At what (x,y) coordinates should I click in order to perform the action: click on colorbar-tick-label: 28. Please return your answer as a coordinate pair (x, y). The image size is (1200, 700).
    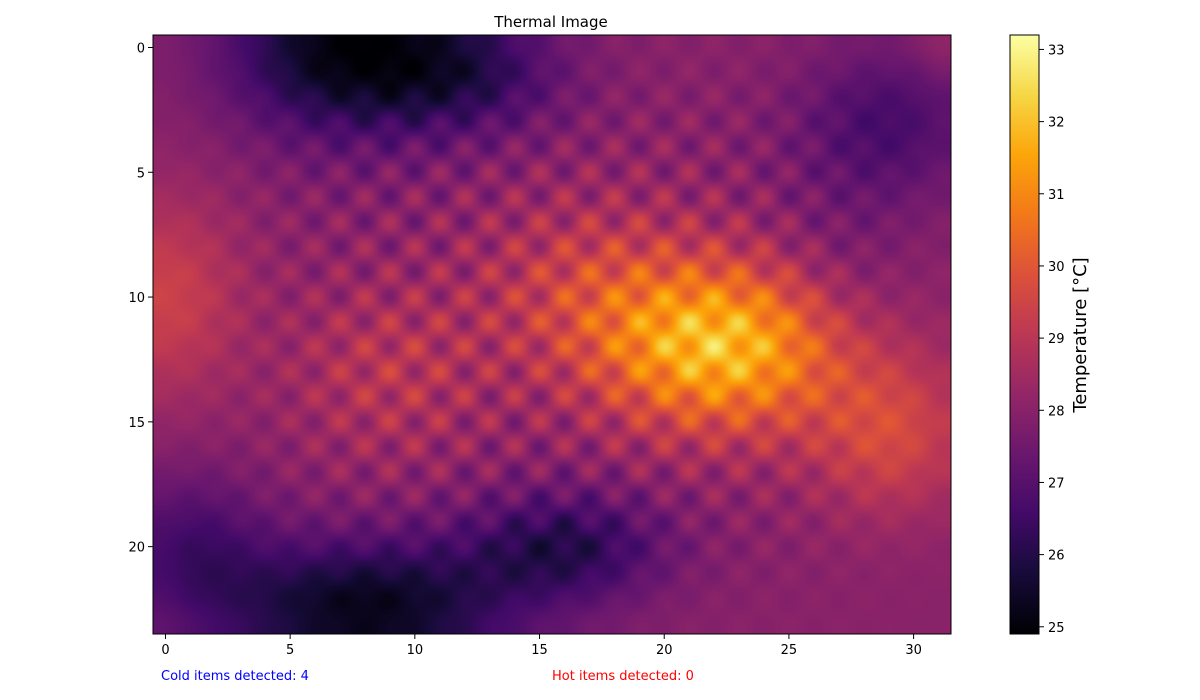
    Looking at the image, I should click on (1056, 411).